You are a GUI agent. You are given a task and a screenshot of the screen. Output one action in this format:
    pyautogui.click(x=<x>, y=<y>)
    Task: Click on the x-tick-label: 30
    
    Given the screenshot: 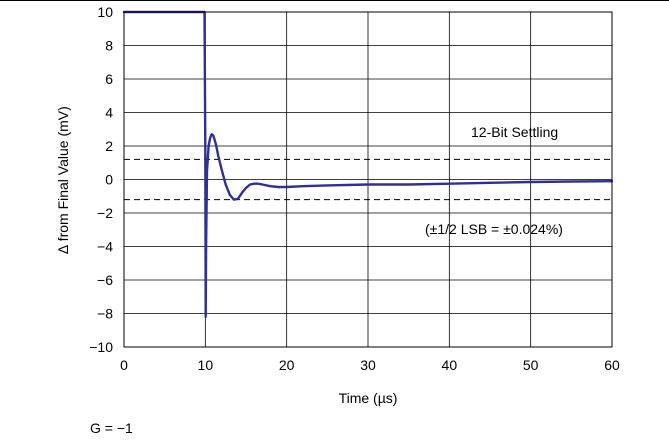 What is the action you would take?
    pyautogui.click(x=368, y=365)
    